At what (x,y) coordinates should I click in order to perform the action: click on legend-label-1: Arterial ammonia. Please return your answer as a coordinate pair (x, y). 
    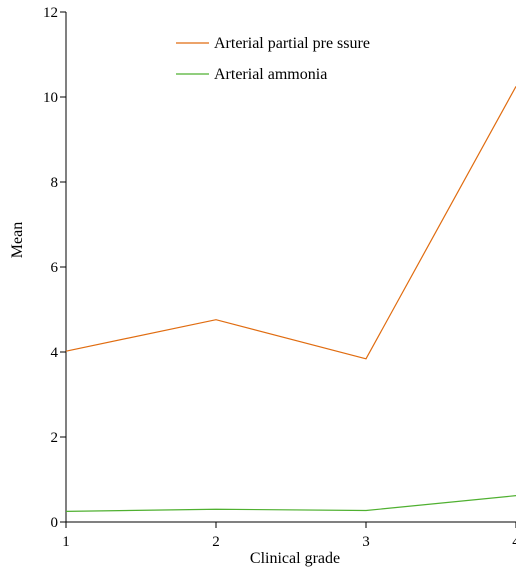
    Looking at the image, I should click on (270, 74).